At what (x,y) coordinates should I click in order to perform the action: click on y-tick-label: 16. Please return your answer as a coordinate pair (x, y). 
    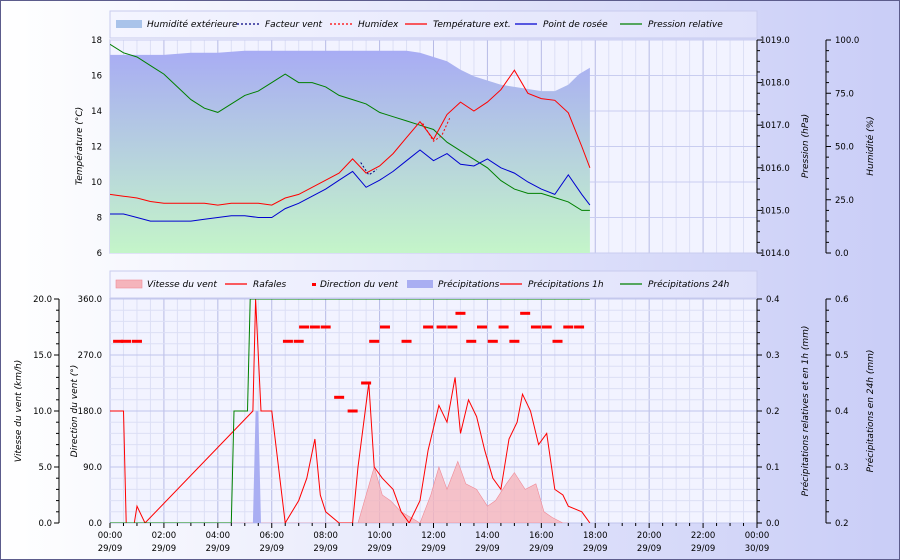
    Looking at the image, I should click on (96, 77).